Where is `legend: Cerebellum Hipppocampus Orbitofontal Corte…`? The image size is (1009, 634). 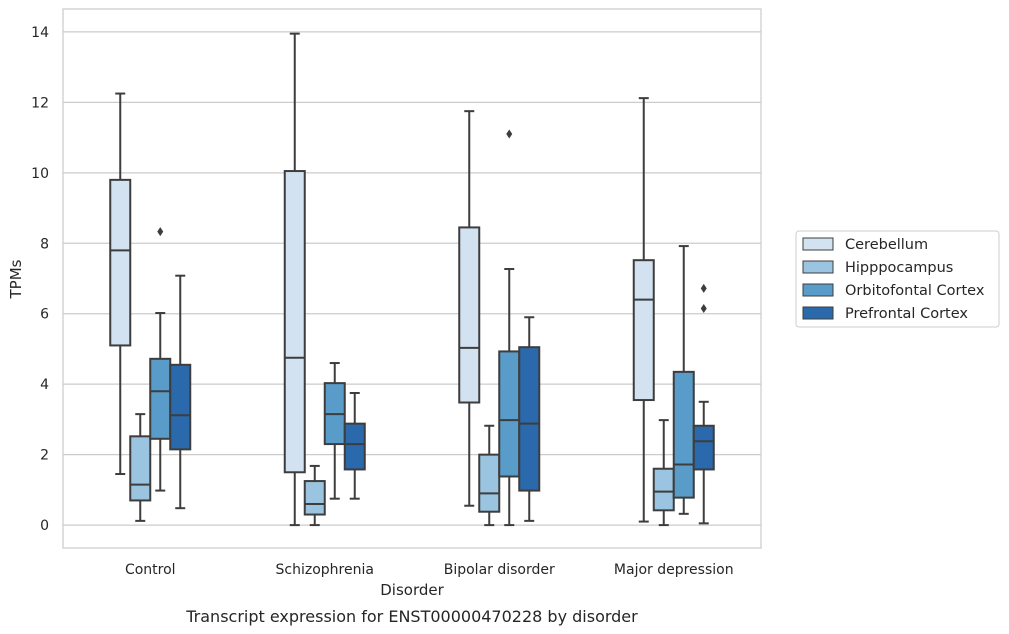 legend: Cerebellum Hipppocampus Orbitofontal Corte… is located at coordinates (897, 279).